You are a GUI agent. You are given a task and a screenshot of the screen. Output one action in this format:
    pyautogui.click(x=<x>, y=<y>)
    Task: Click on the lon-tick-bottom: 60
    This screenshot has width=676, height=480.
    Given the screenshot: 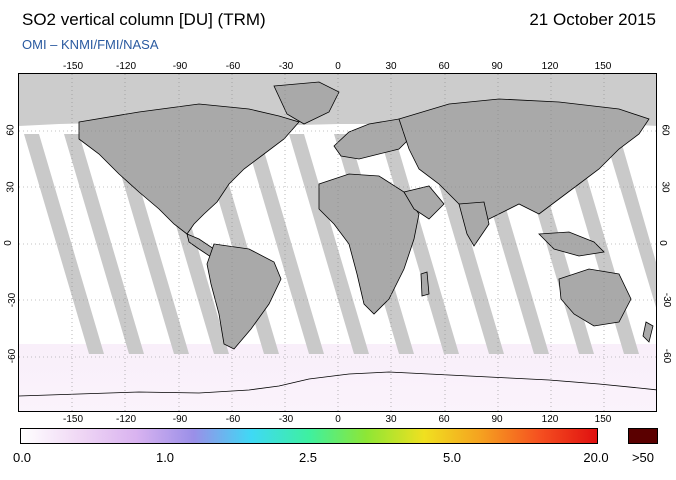 What is the action you would take?
    pyautogui.click(x=444, y=419)
    